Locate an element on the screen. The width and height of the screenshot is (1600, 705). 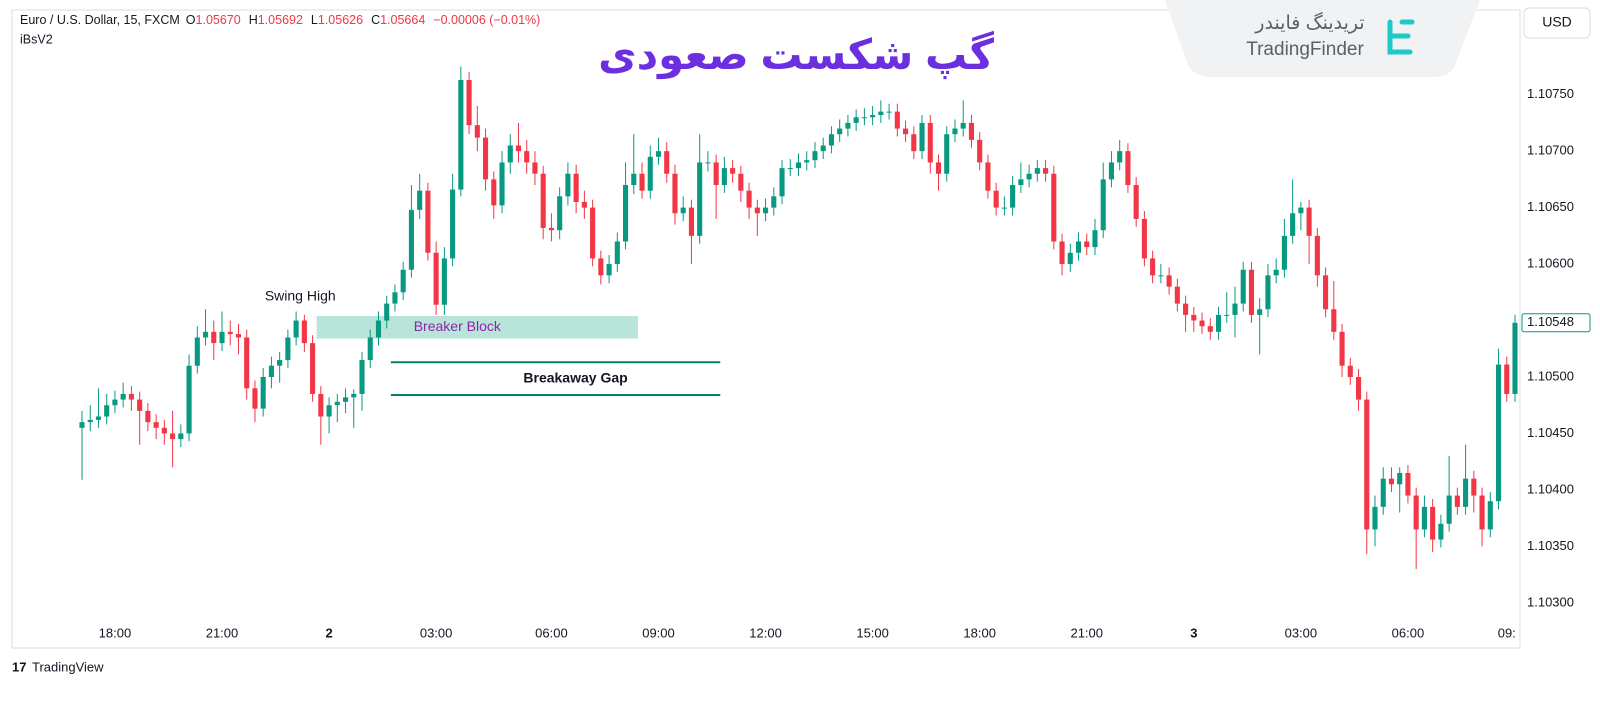
x-tick-label: 18:00 is located at coordinates (115, 632).